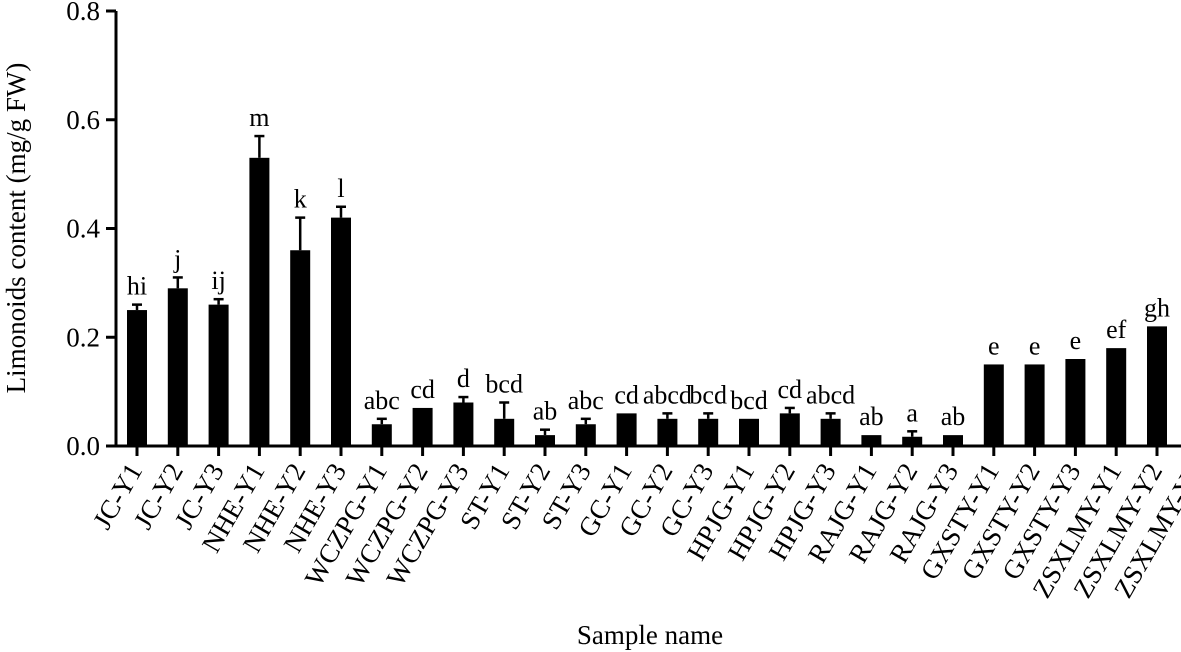 Image resolution: width=1181 pixels, height=652 pixels. I want to click on y-tick-label: 0.2, so click(83, 337).